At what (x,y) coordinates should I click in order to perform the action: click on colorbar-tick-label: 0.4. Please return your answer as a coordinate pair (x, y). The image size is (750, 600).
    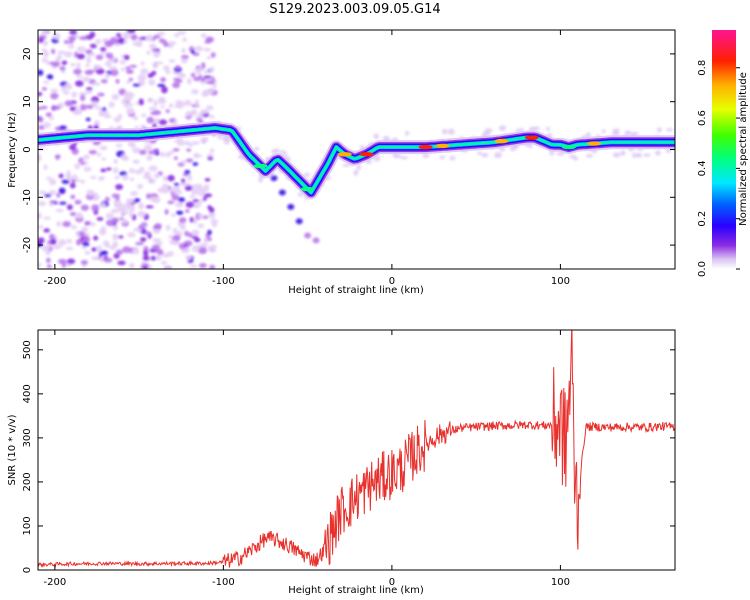
    Looking at the image, I should click on (702, 168).